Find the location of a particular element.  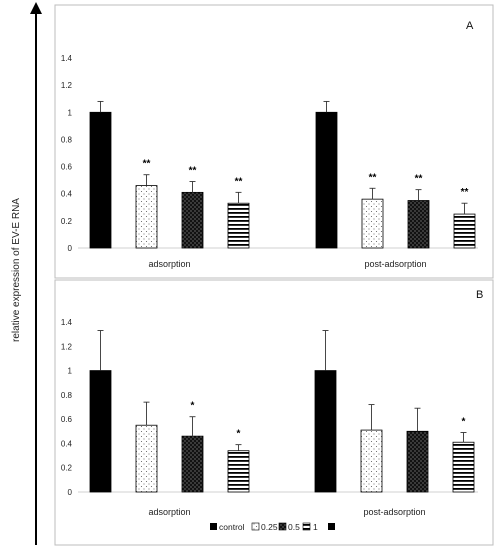

legend-swatch-0.25 is located at coordinates (255, 526).